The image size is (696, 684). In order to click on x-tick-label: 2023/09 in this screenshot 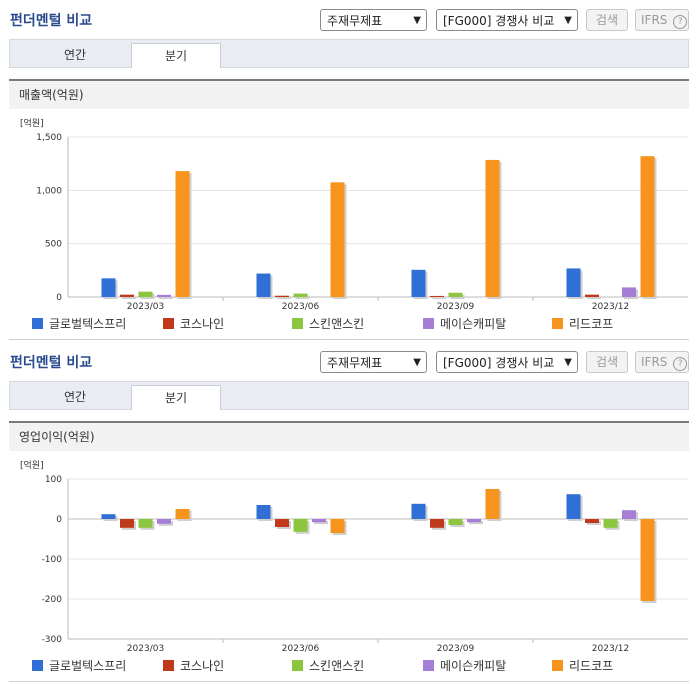, I will do `click(456, 307)`.